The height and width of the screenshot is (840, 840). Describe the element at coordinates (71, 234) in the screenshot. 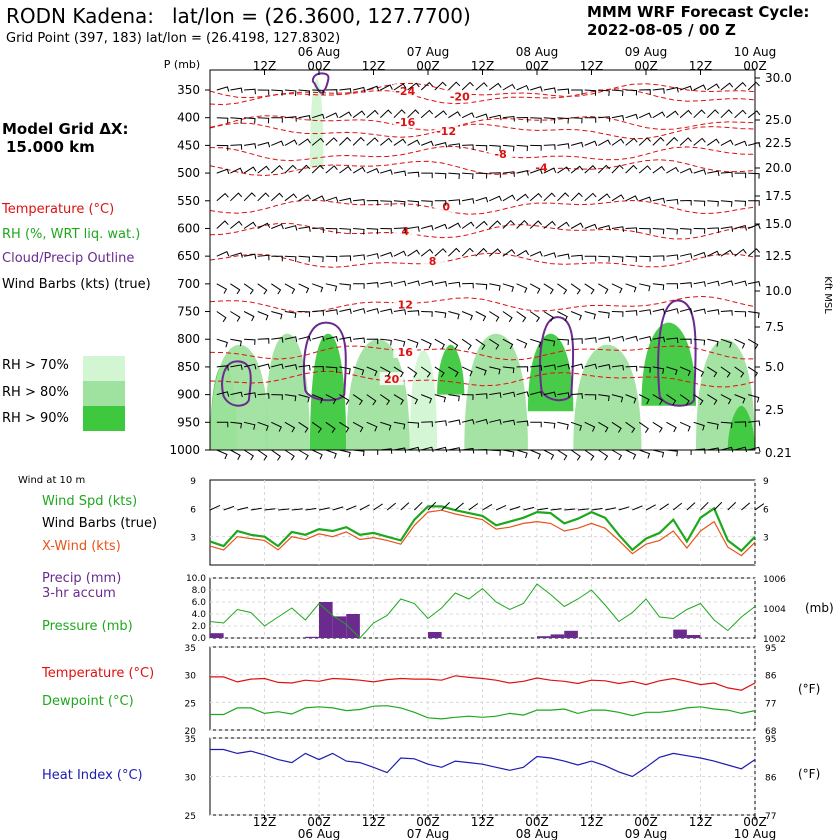

I see `legend-rh: RH (%, WRT liq. wat.)` at that location.